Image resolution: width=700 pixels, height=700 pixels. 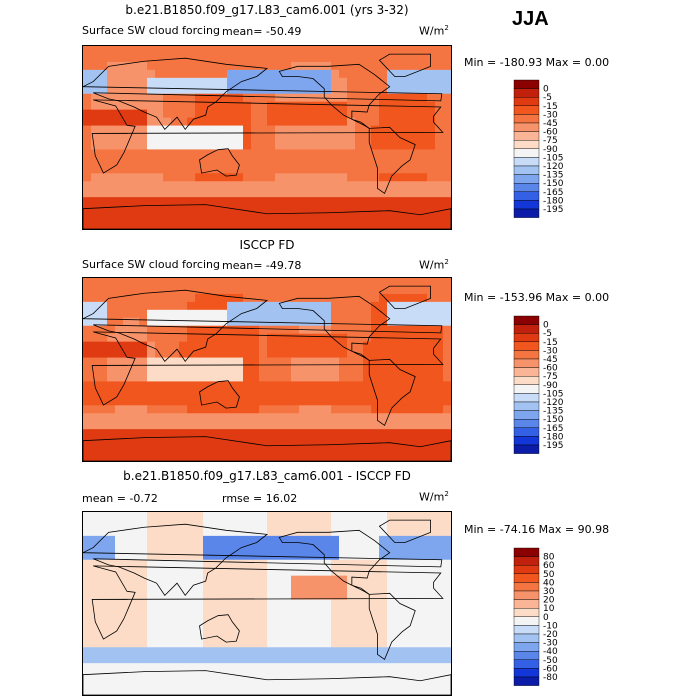 I want to click on colorbar-tick-label: -15, so click(x=550, y=107).